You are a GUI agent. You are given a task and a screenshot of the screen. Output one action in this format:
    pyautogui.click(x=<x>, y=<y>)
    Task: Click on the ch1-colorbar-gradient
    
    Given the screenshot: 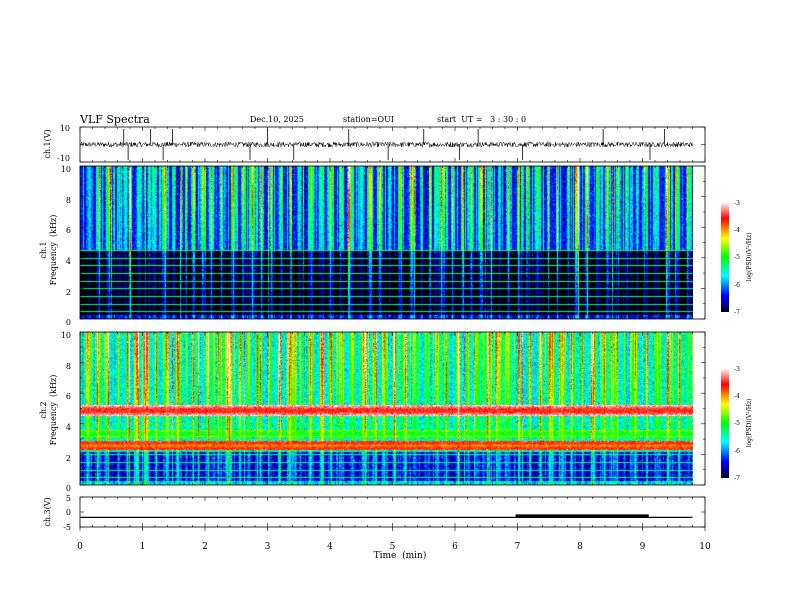 What is the action you would take?
    pyautogui.click(x=725, y=257)
    